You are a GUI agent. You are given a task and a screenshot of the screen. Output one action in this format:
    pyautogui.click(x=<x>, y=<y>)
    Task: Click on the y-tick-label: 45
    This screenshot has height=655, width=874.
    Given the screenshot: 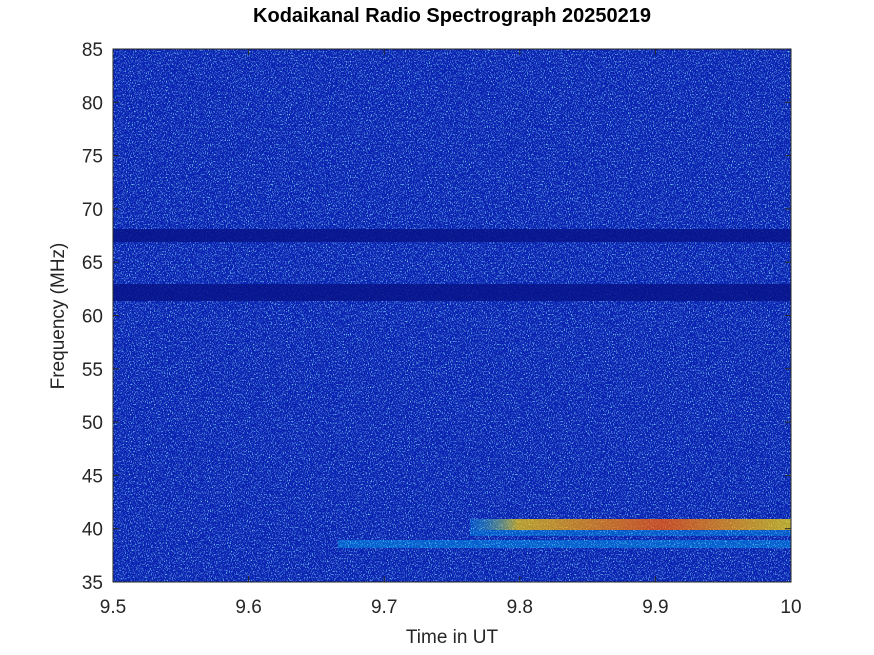 What is the action you would take?
    pyautogui.click(x=92, y=476)
    